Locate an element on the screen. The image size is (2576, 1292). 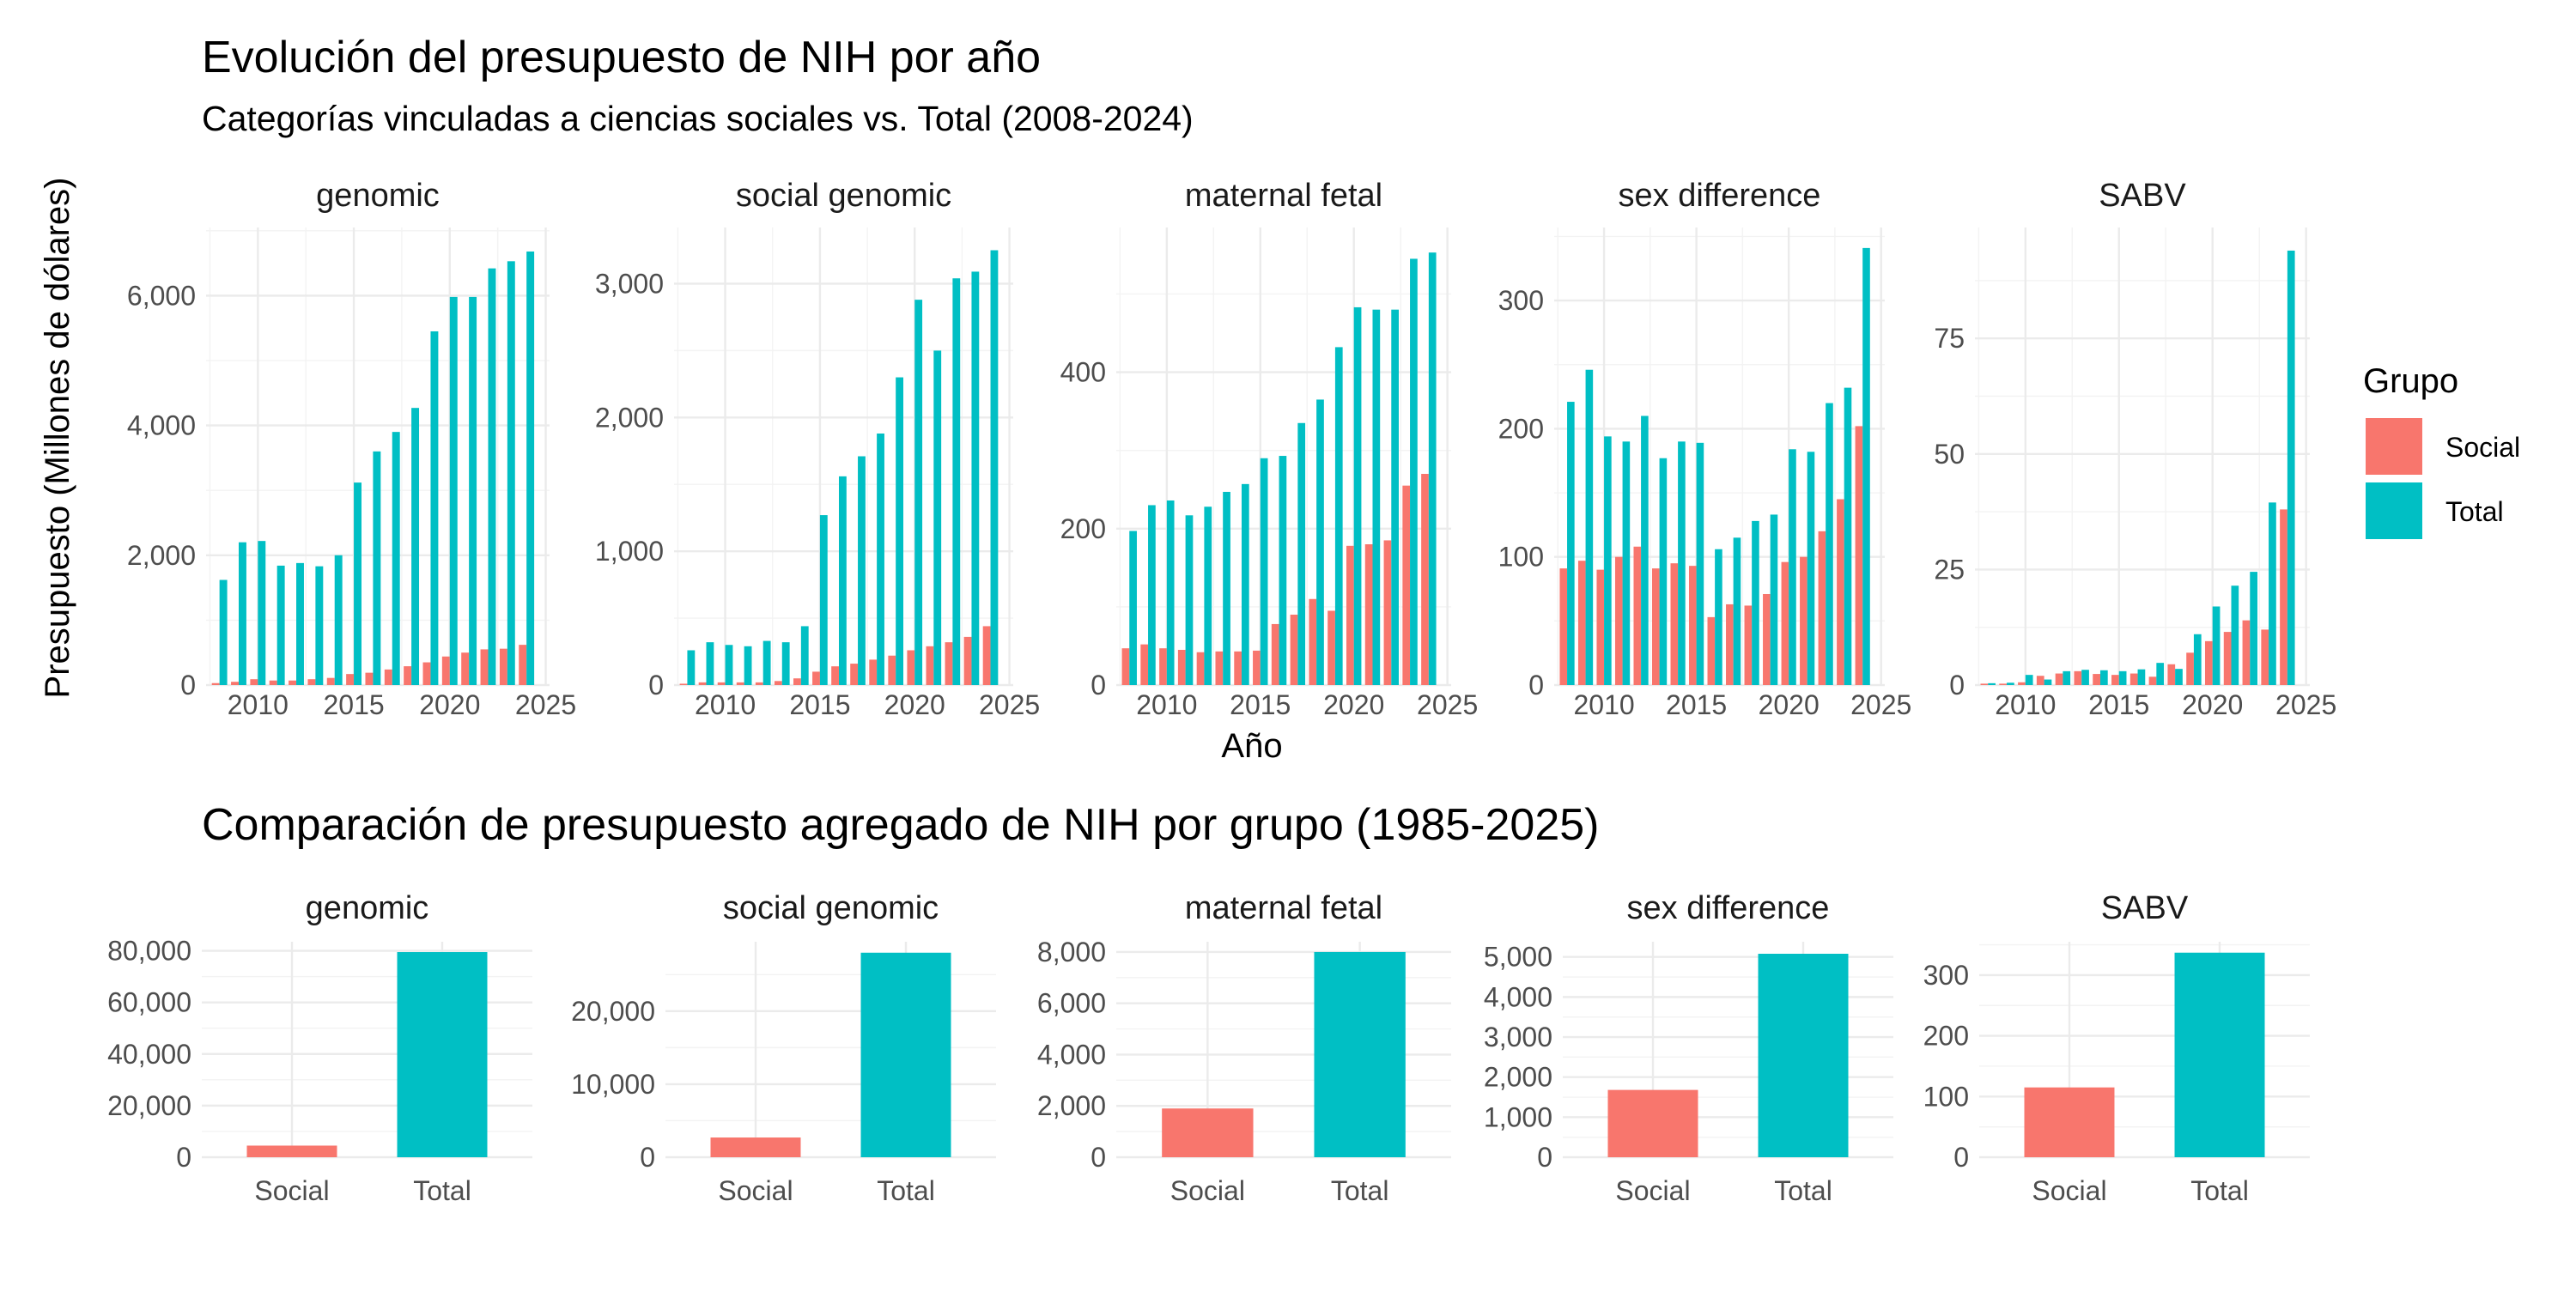
x-tick-label: 2025 is located at coordinates (1448, 704).